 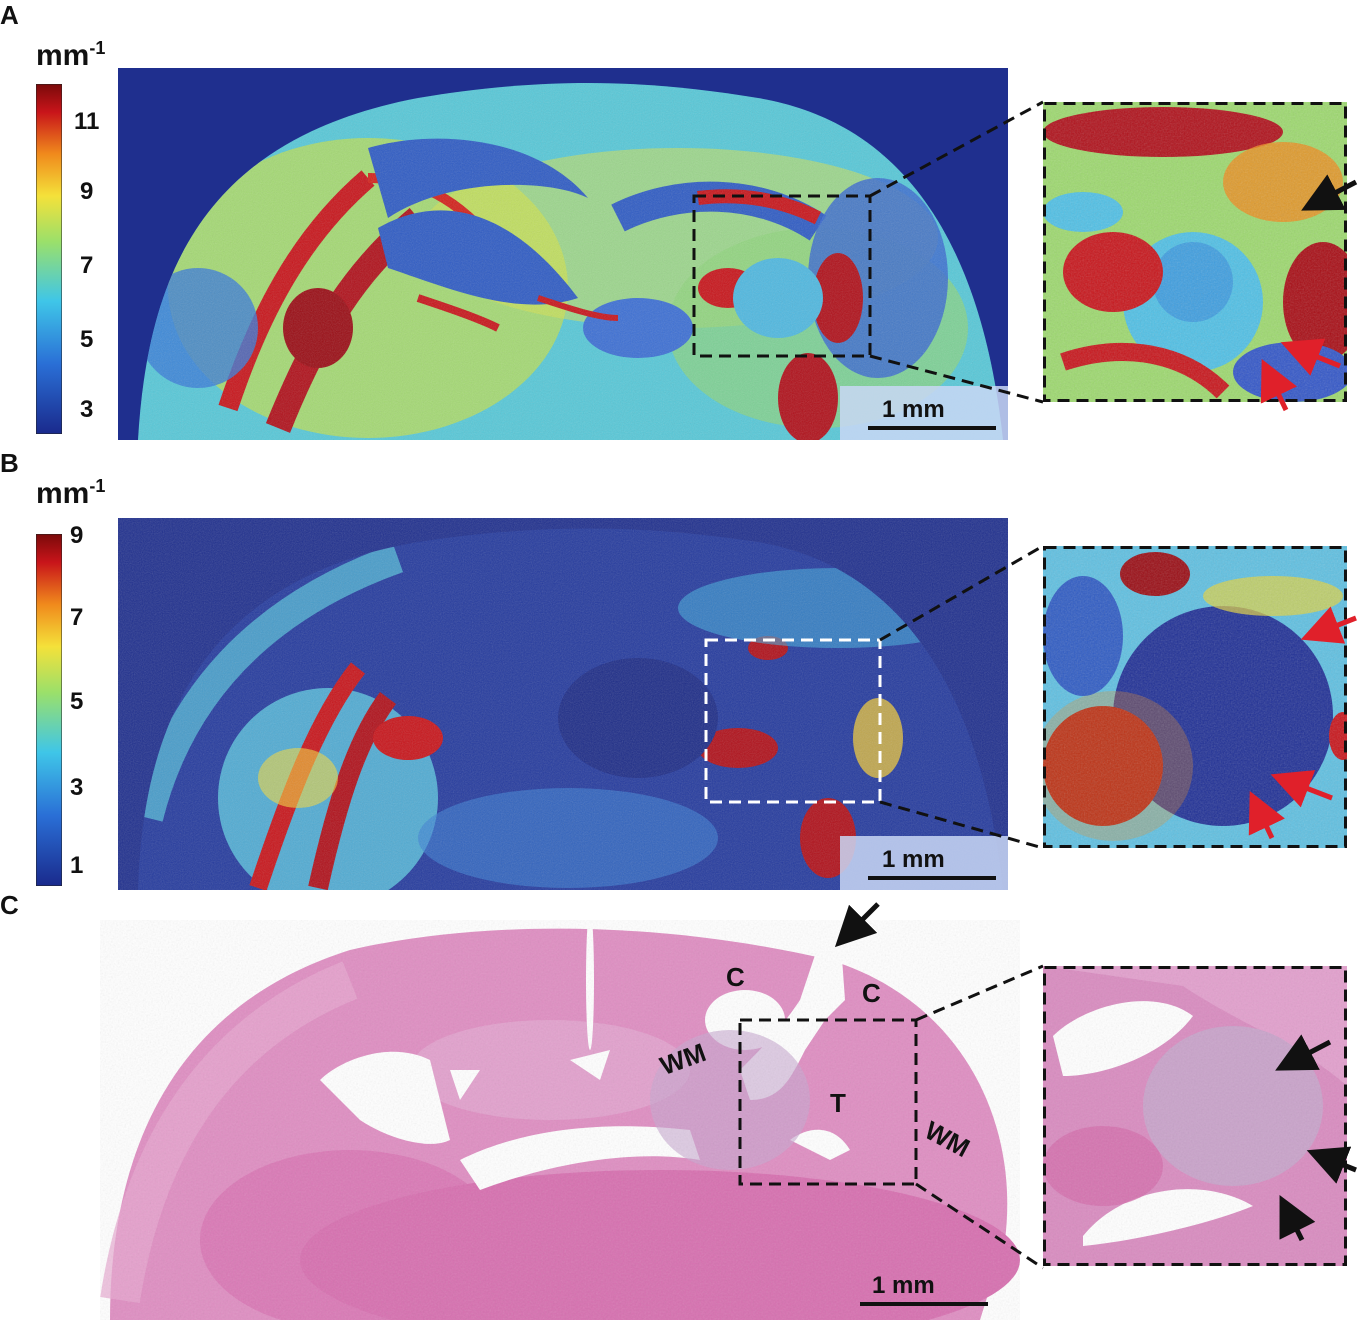 What do you see at coordinates (97, 486) in the screenshot?
I see `panel-b-unit-exp: -1` at bounding box center [97, 486].